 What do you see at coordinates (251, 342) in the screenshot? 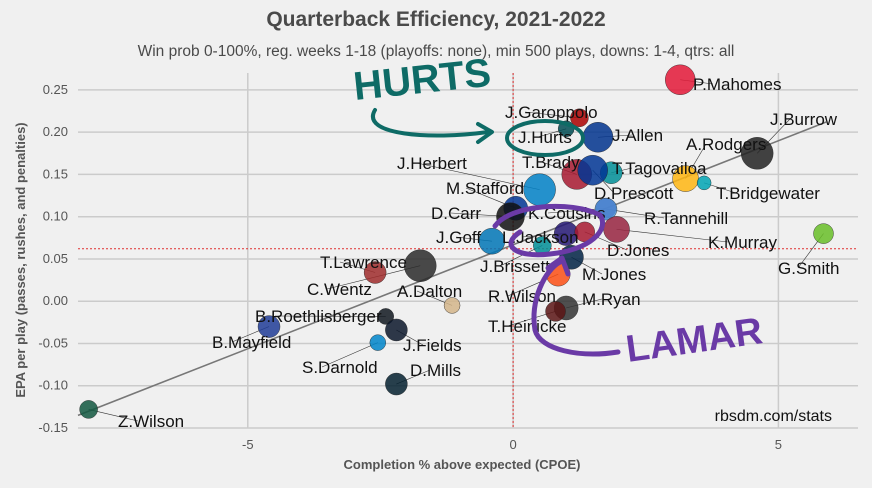
I see `label-b-mayfield: B.Mayfield` at bounding box center [251, 342].